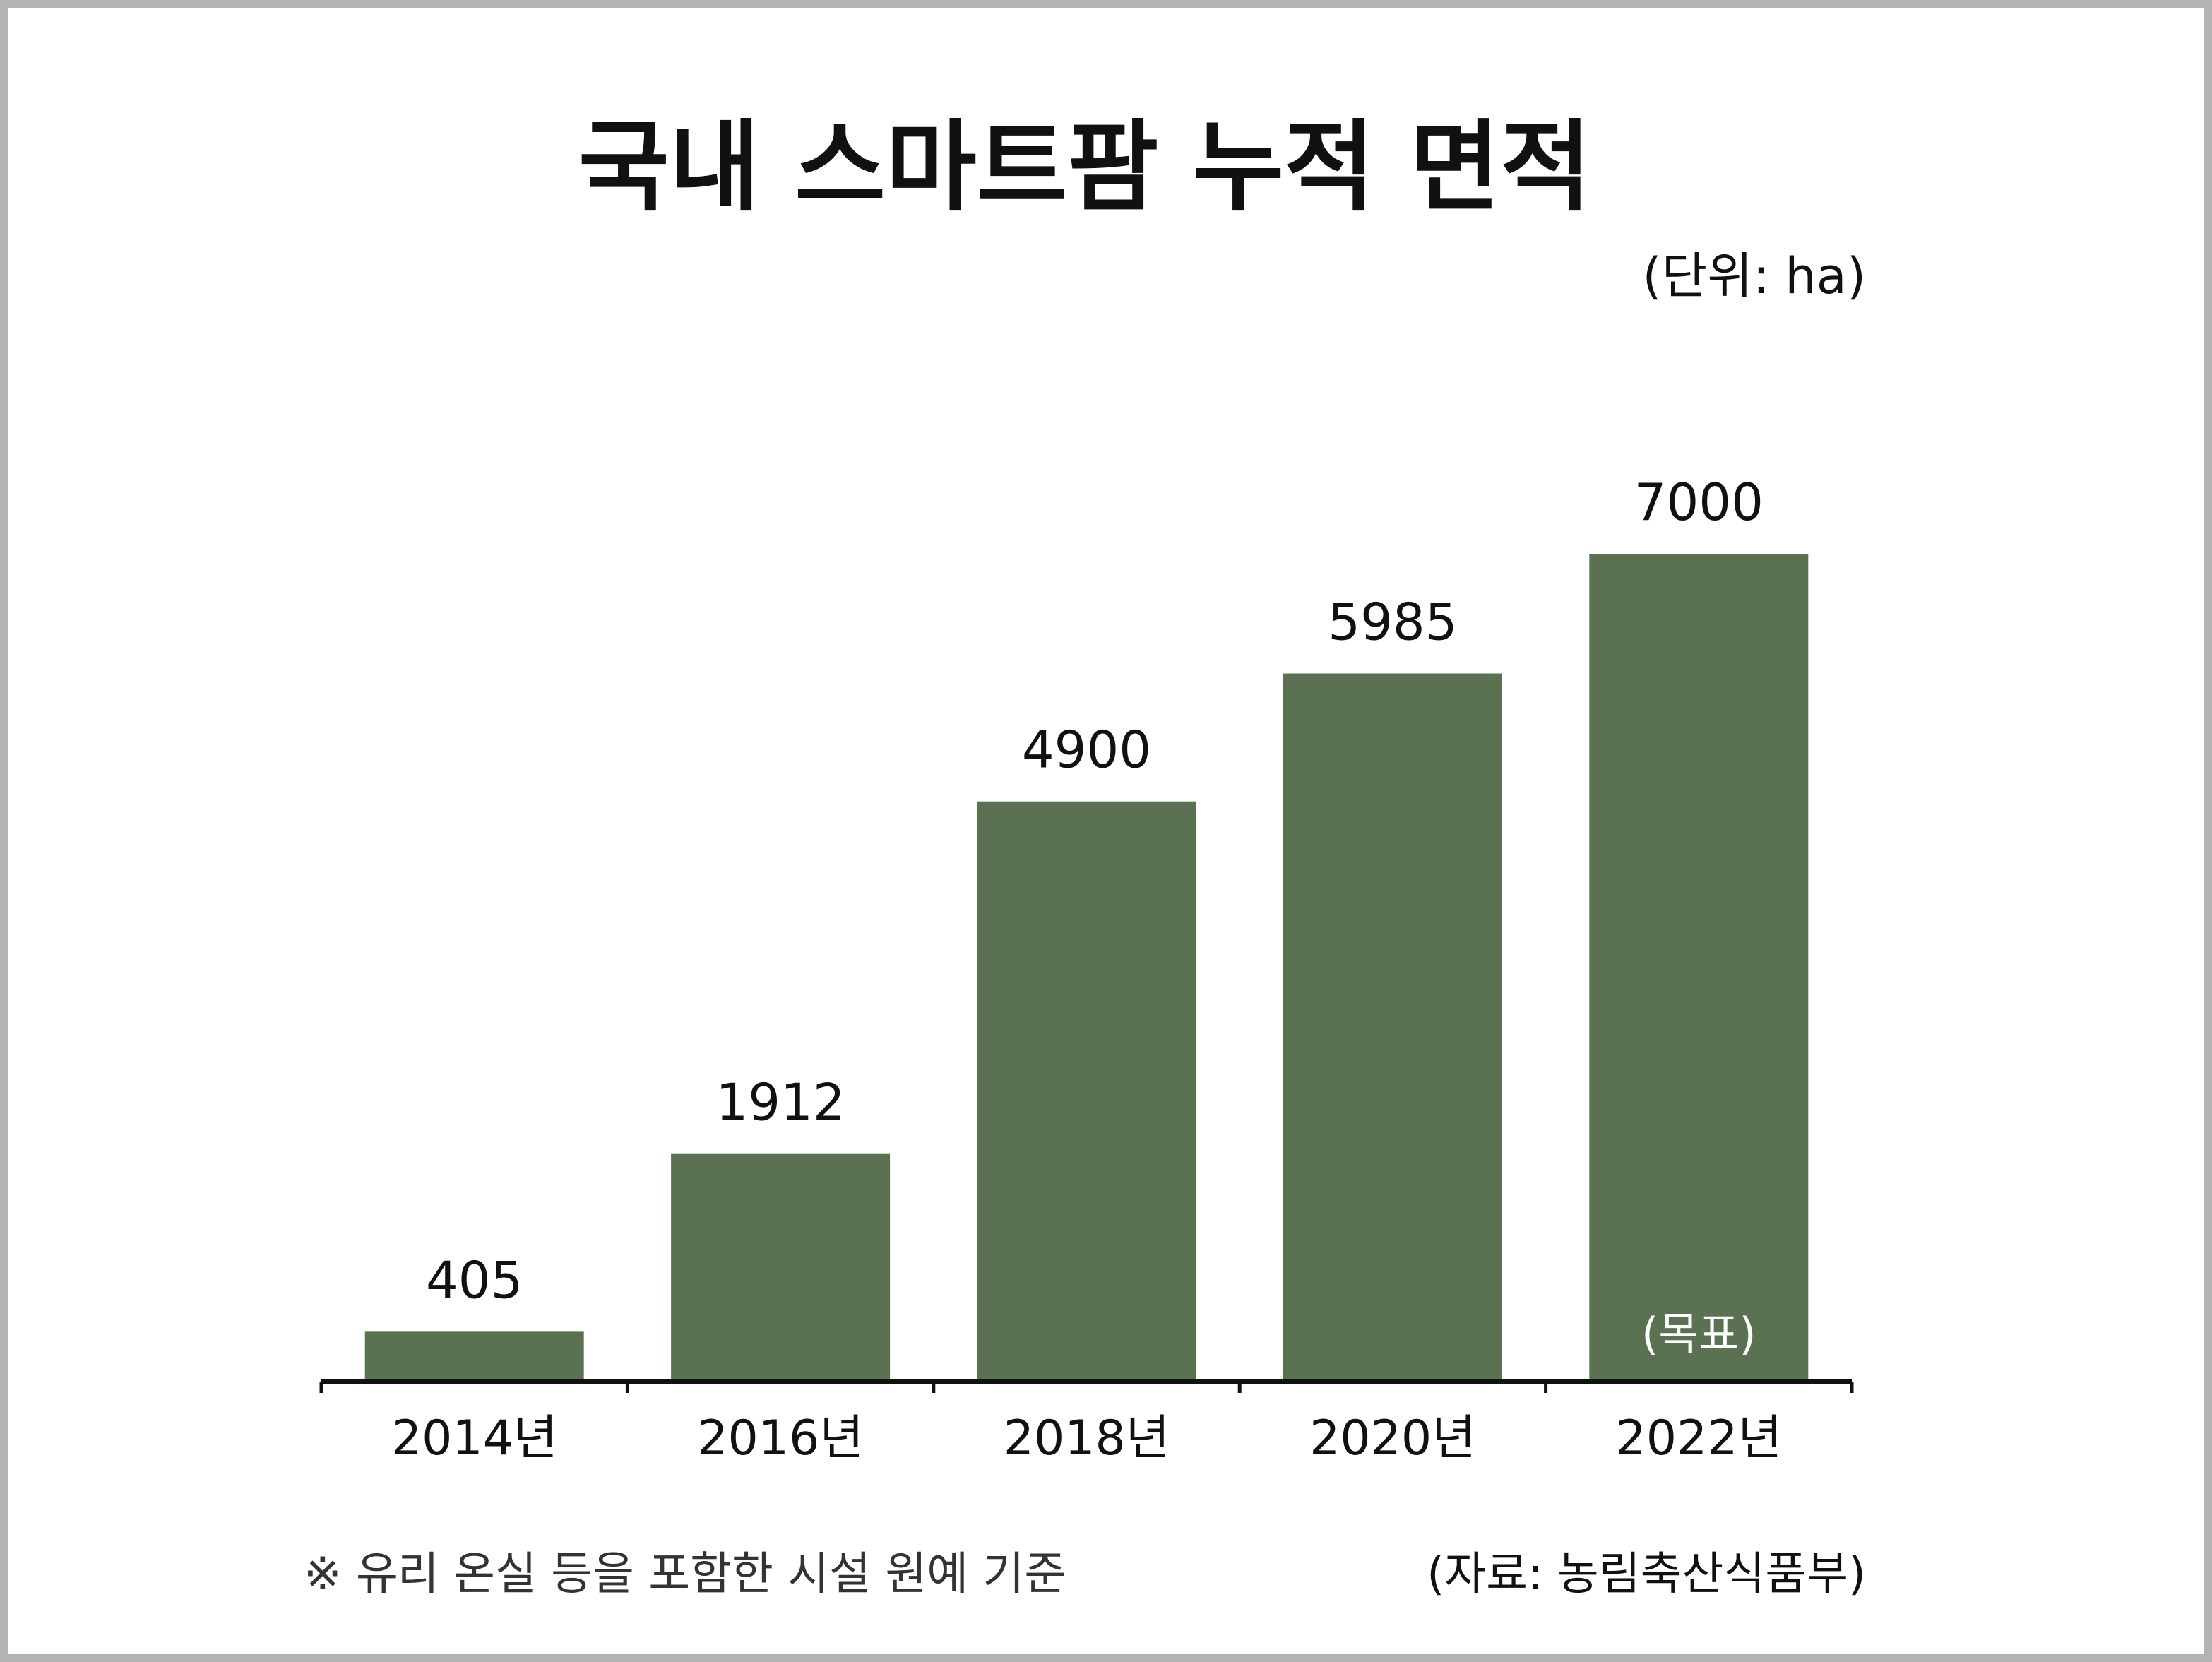 This screenshot has width=2212, height=1662. I want to click on x-axis-ticks-group, so click(1086, 1388).